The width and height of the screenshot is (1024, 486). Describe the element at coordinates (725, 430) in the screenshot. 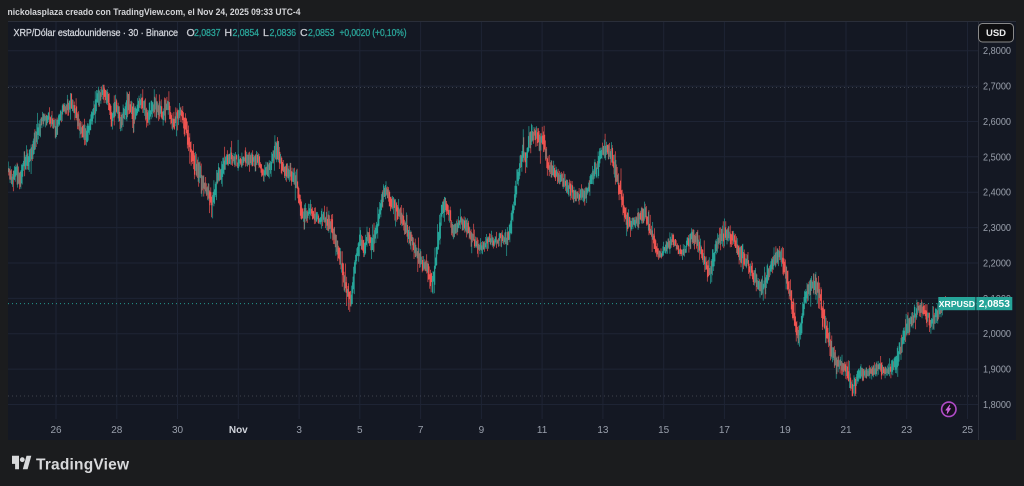

I see `svg-text: 17` at that location.